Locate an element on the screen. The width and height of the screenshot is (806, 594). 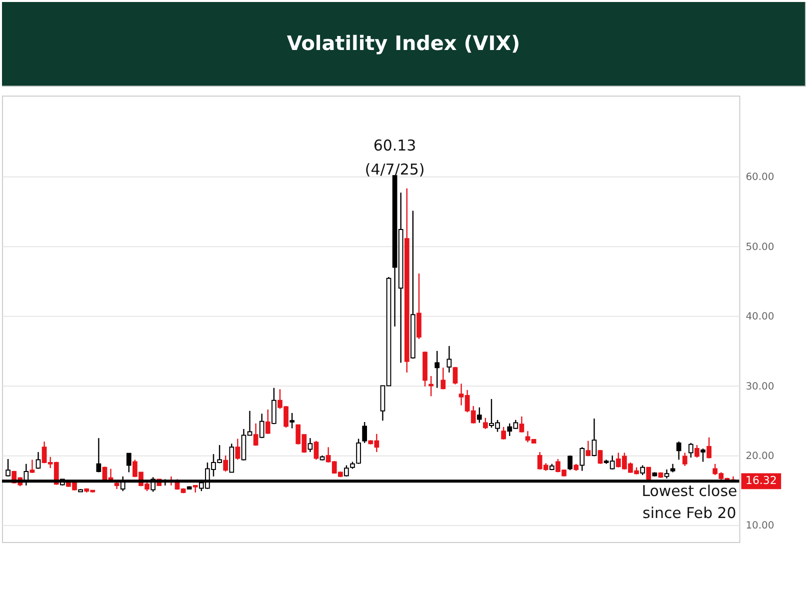
y-tick-label: 10.00 is located at coordinates (760, 526).